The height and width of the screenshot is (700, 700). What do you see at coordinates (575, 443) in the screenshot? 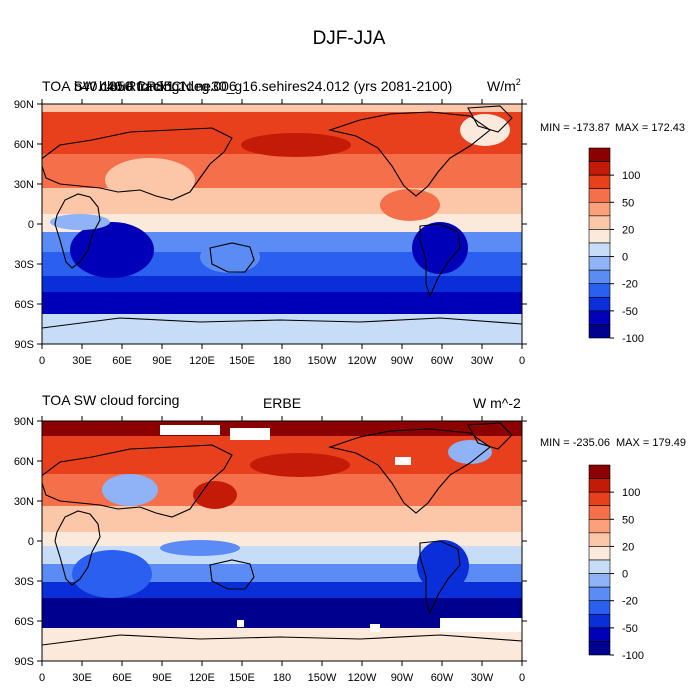
I see `panel-2-min-label: MIN = -235.06` at bounding box center [575, 443].